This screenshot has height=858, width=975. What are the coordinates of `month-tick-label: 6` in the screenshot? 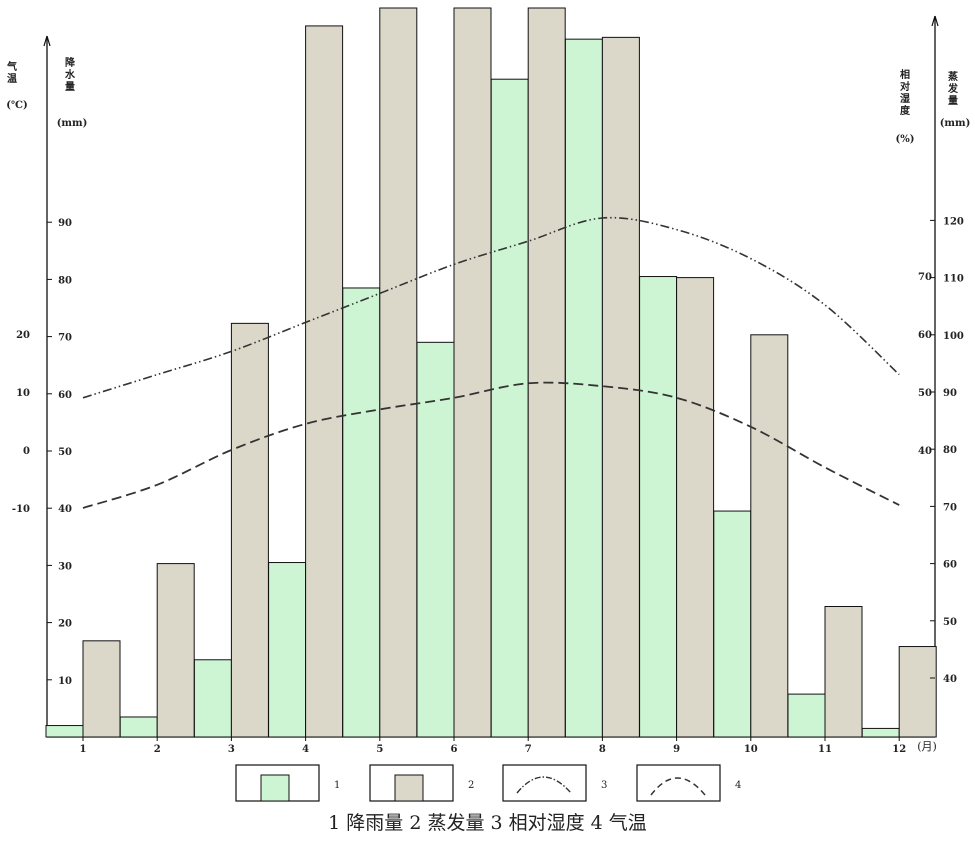 It's located at (454, 749).